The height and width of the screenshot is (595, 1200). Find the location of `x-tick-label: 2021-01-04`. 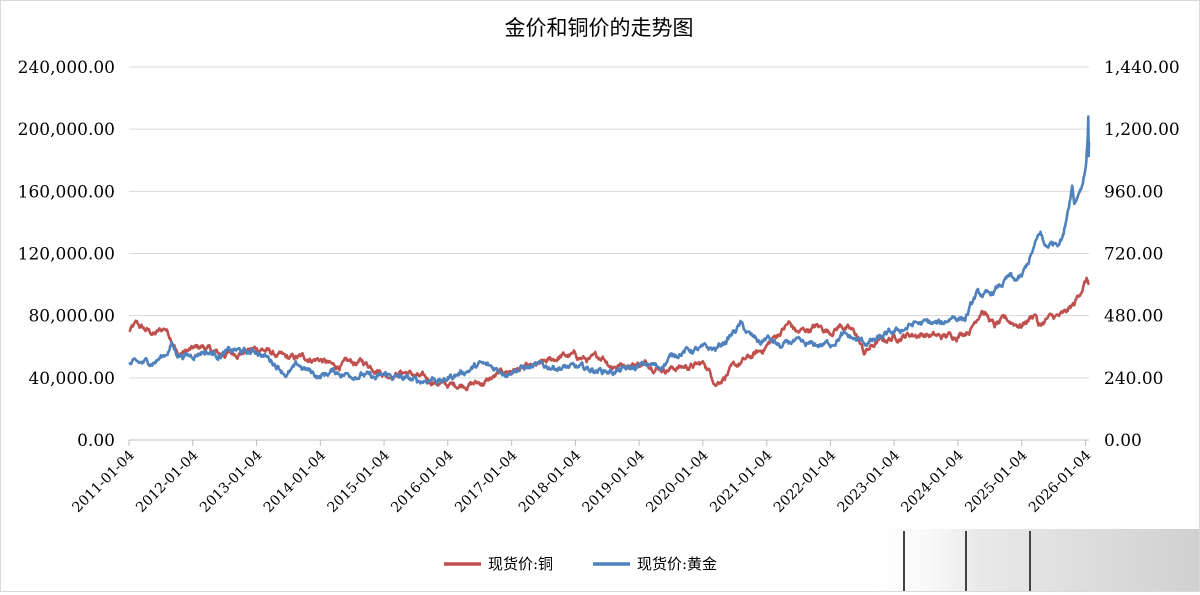

x-tick-label: 2021-01-04 is located at coordinates (741, 481).